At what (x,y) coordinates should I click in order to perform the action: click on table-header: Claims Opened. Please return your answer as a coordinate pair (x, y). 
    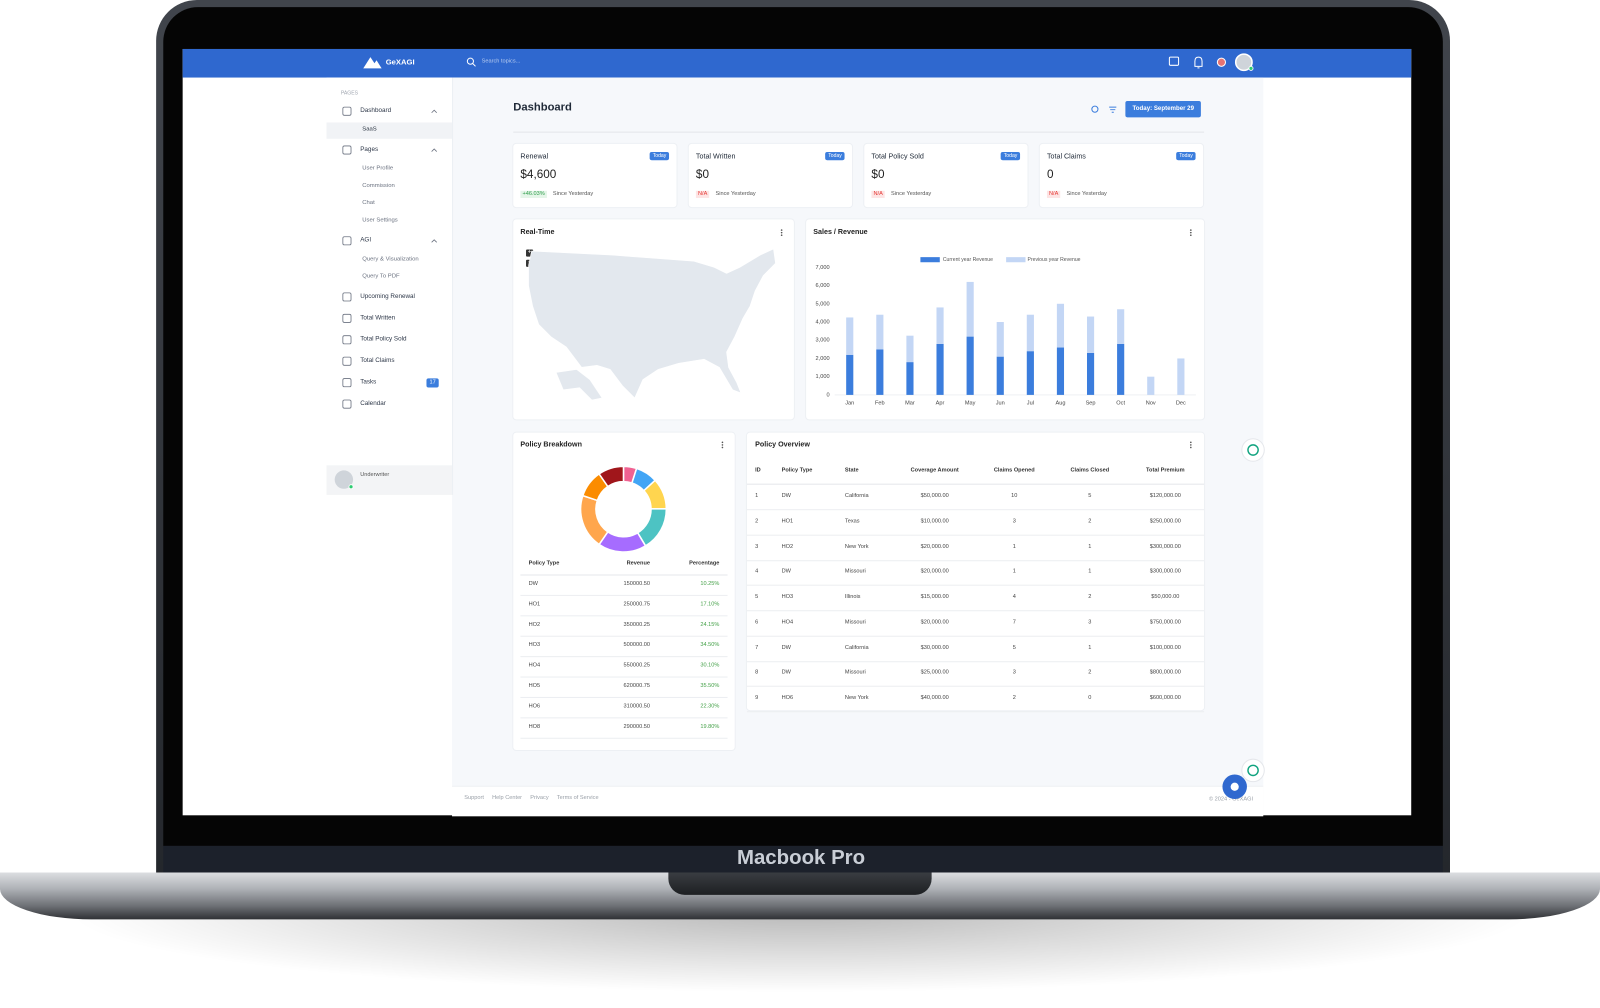
    Looking at the image, I should click on (1014, 470).